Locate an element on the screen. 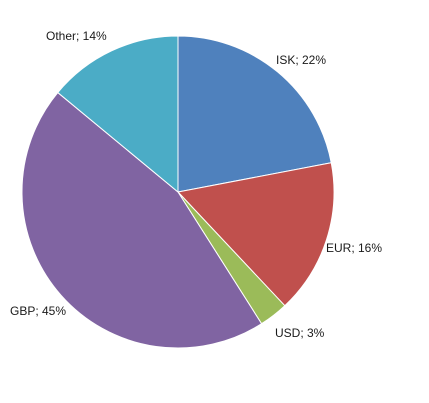 This screenshot has height=403, width=429. slice-label-isk: ISK; 22% is located at coordinates (301, 60).